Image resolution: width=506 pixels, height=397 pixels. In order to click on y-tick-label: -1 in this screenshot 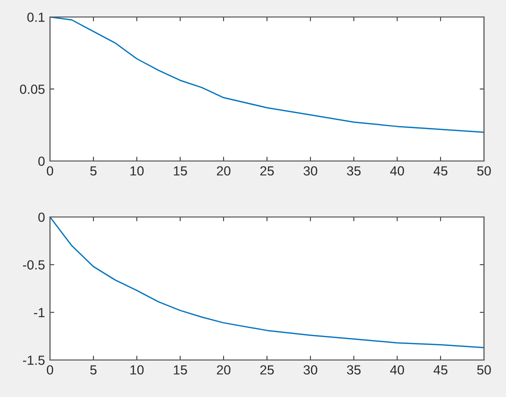, I will do `click(39, 313)`.